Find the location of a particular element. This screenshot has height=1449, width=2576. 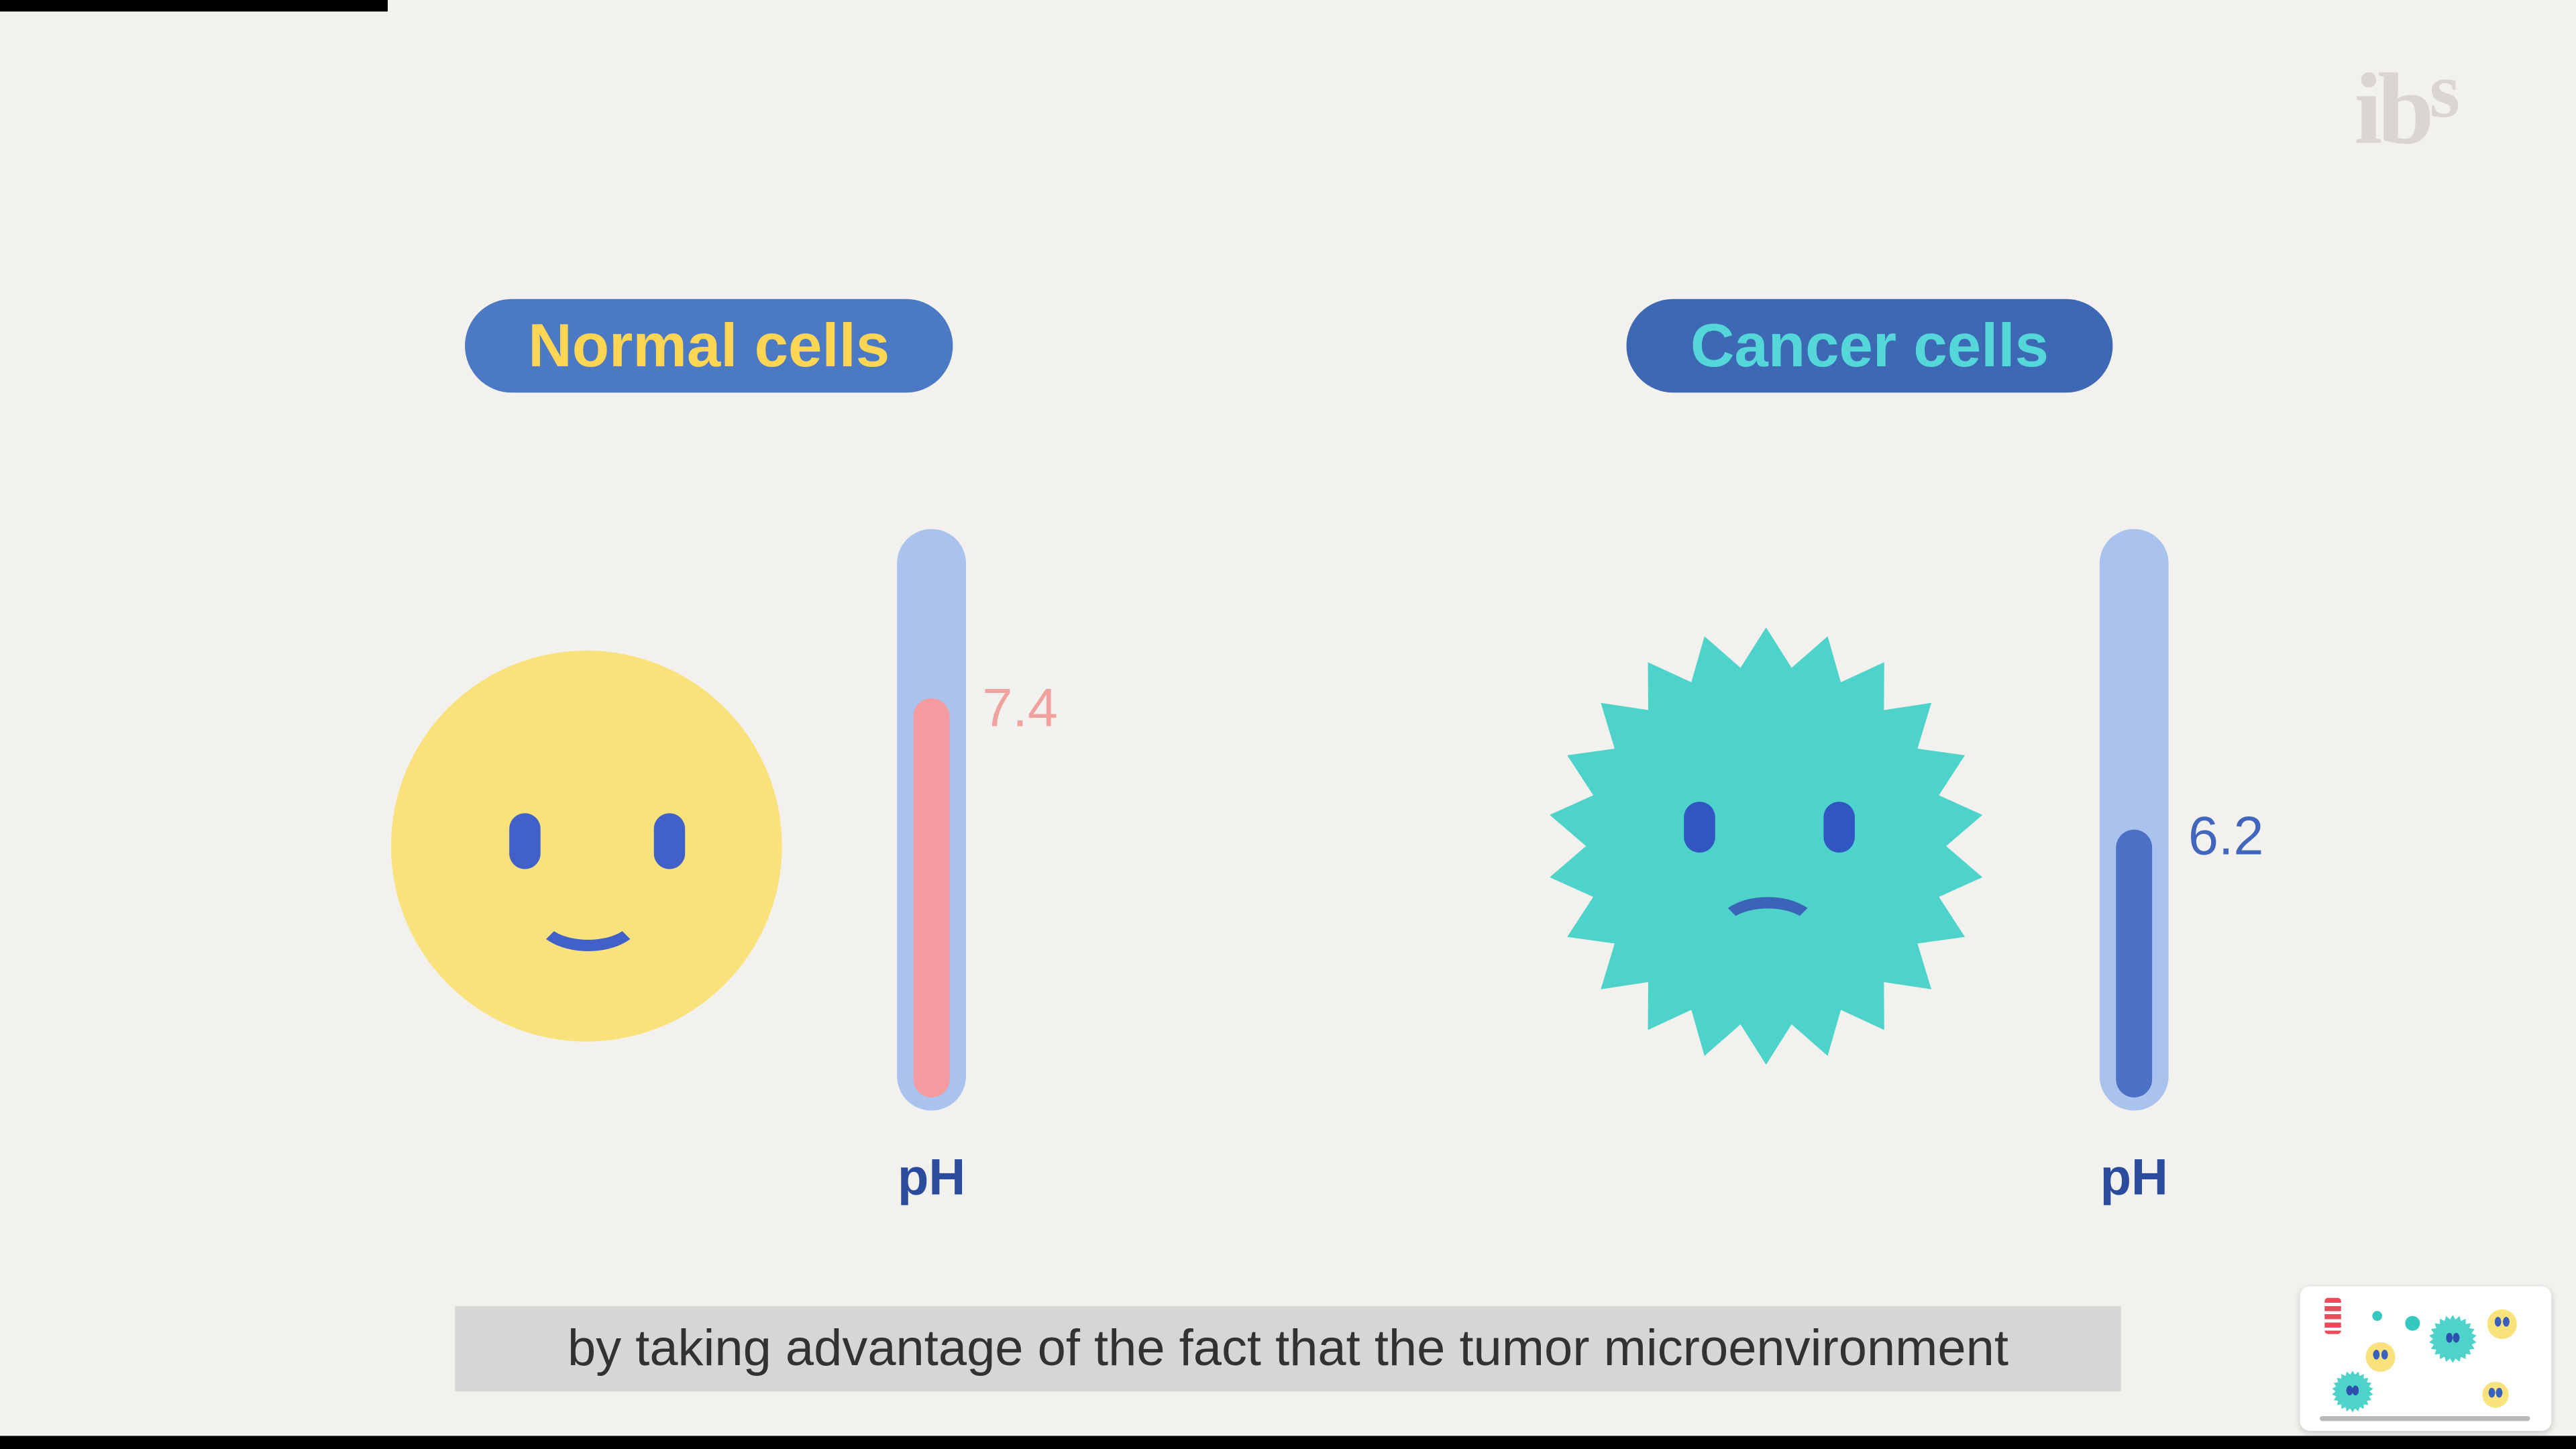

cancer-cell-left-eye is located at coordinates (1699, 827).